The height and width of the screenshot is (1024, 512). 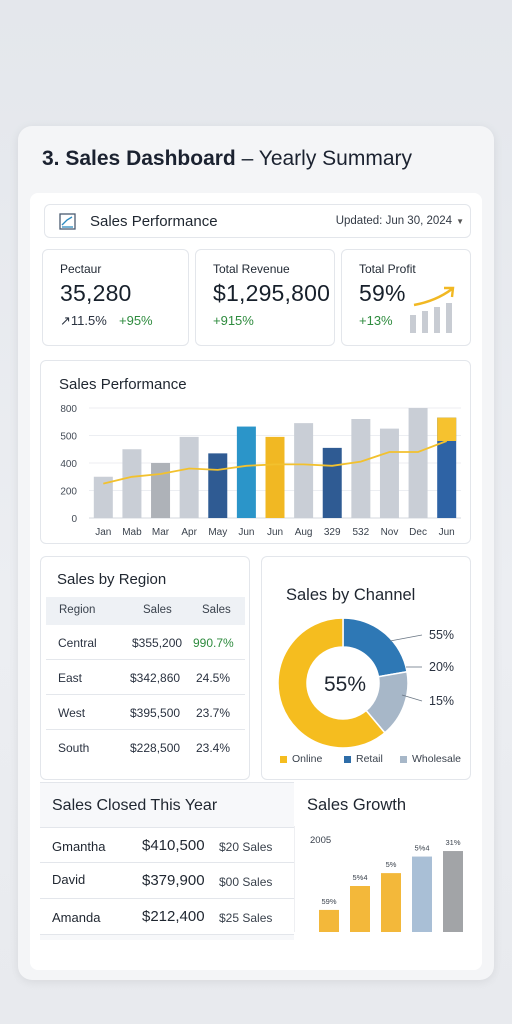 What do you see at coordinates (77, 643) in the screenshot?
I see `region-name: Central` at bounding box center [77, 643].